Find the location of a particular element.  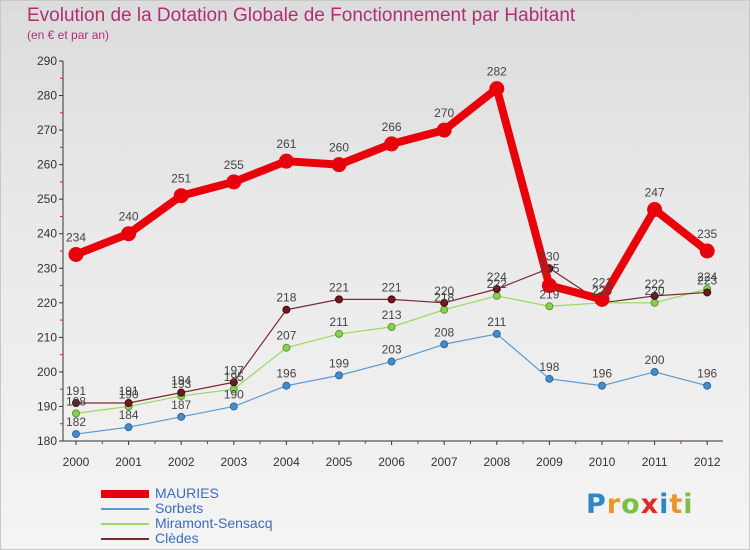

y-tick-label: 220 is located at coordinates (47, 303).